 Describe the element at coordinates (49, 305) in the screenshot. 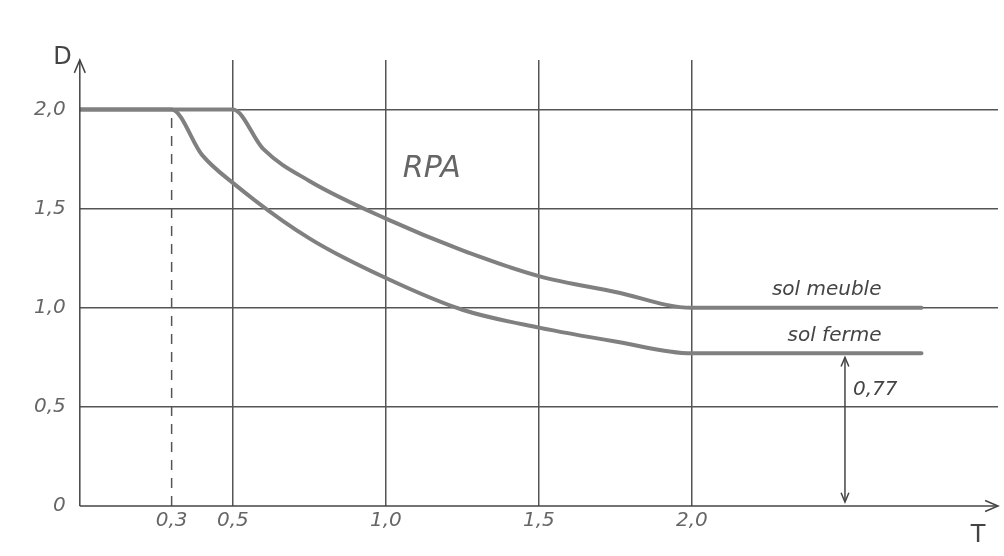

I see `y-tick-label: 1,0` at that location.